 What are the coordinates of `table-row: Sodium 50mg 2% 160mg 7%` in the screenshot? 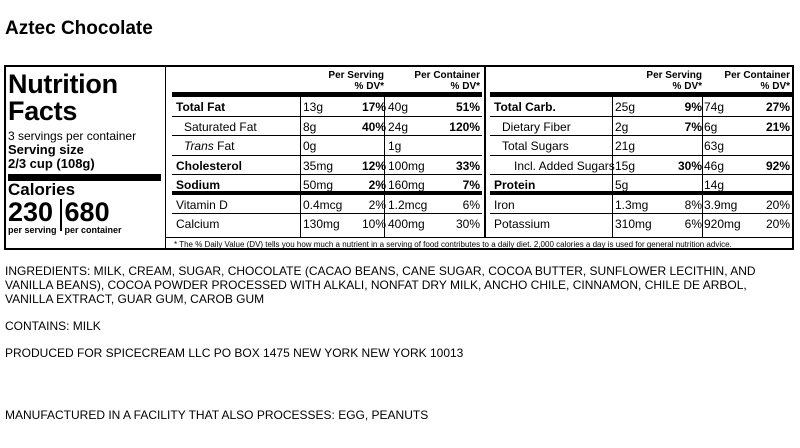 It's located at (327, 185).